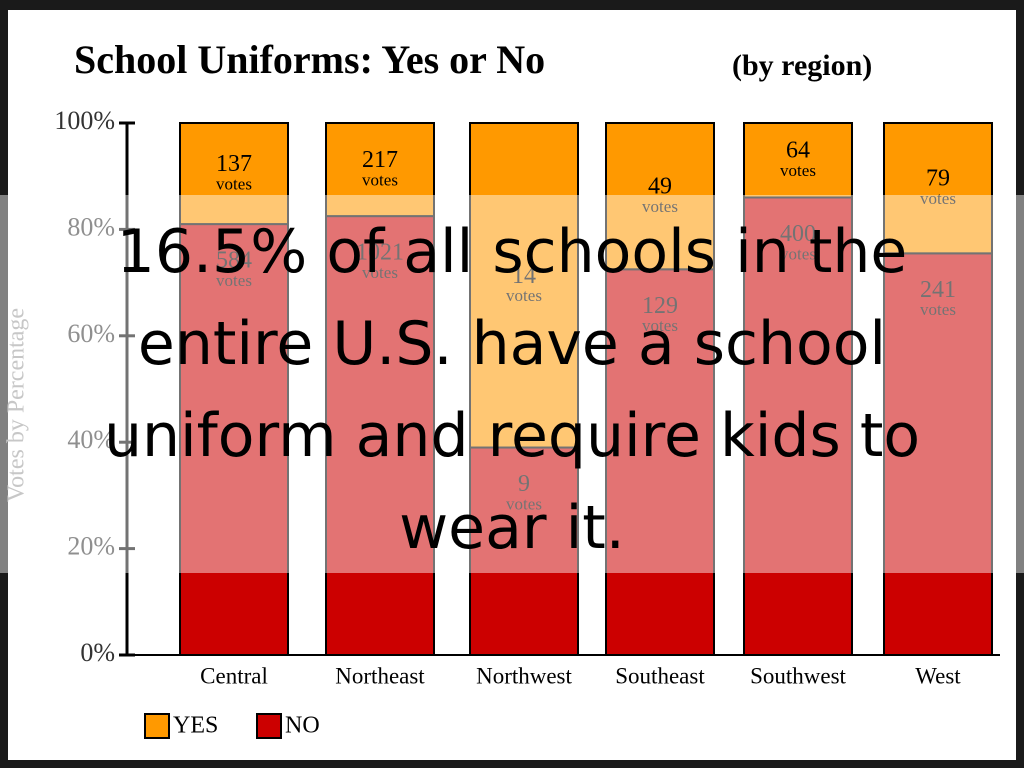 This screenshot has width=1024, height=768. I want to click on x-tick-label: Central, so click(234, 675).